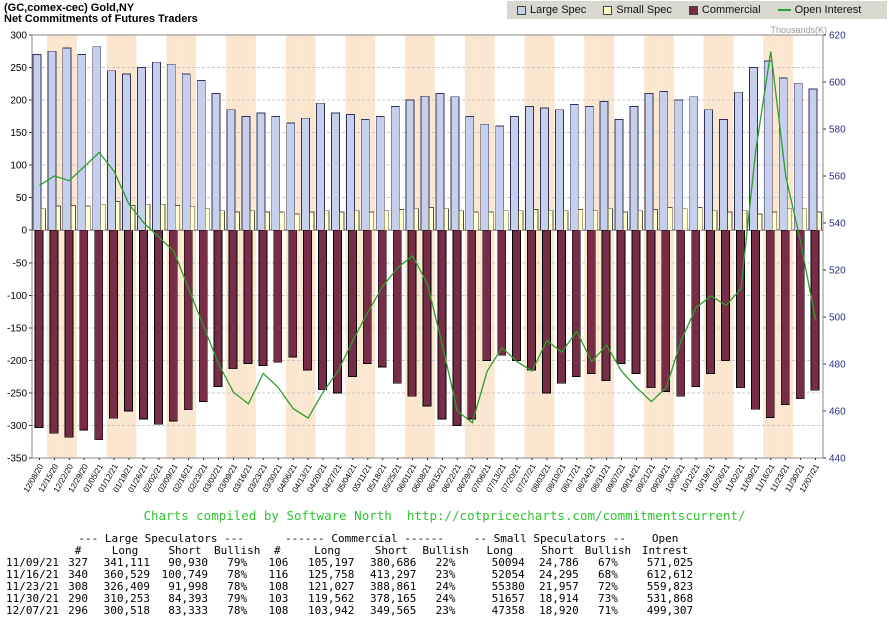  I want to click on left-axis-label: -100, so click(17, 296).